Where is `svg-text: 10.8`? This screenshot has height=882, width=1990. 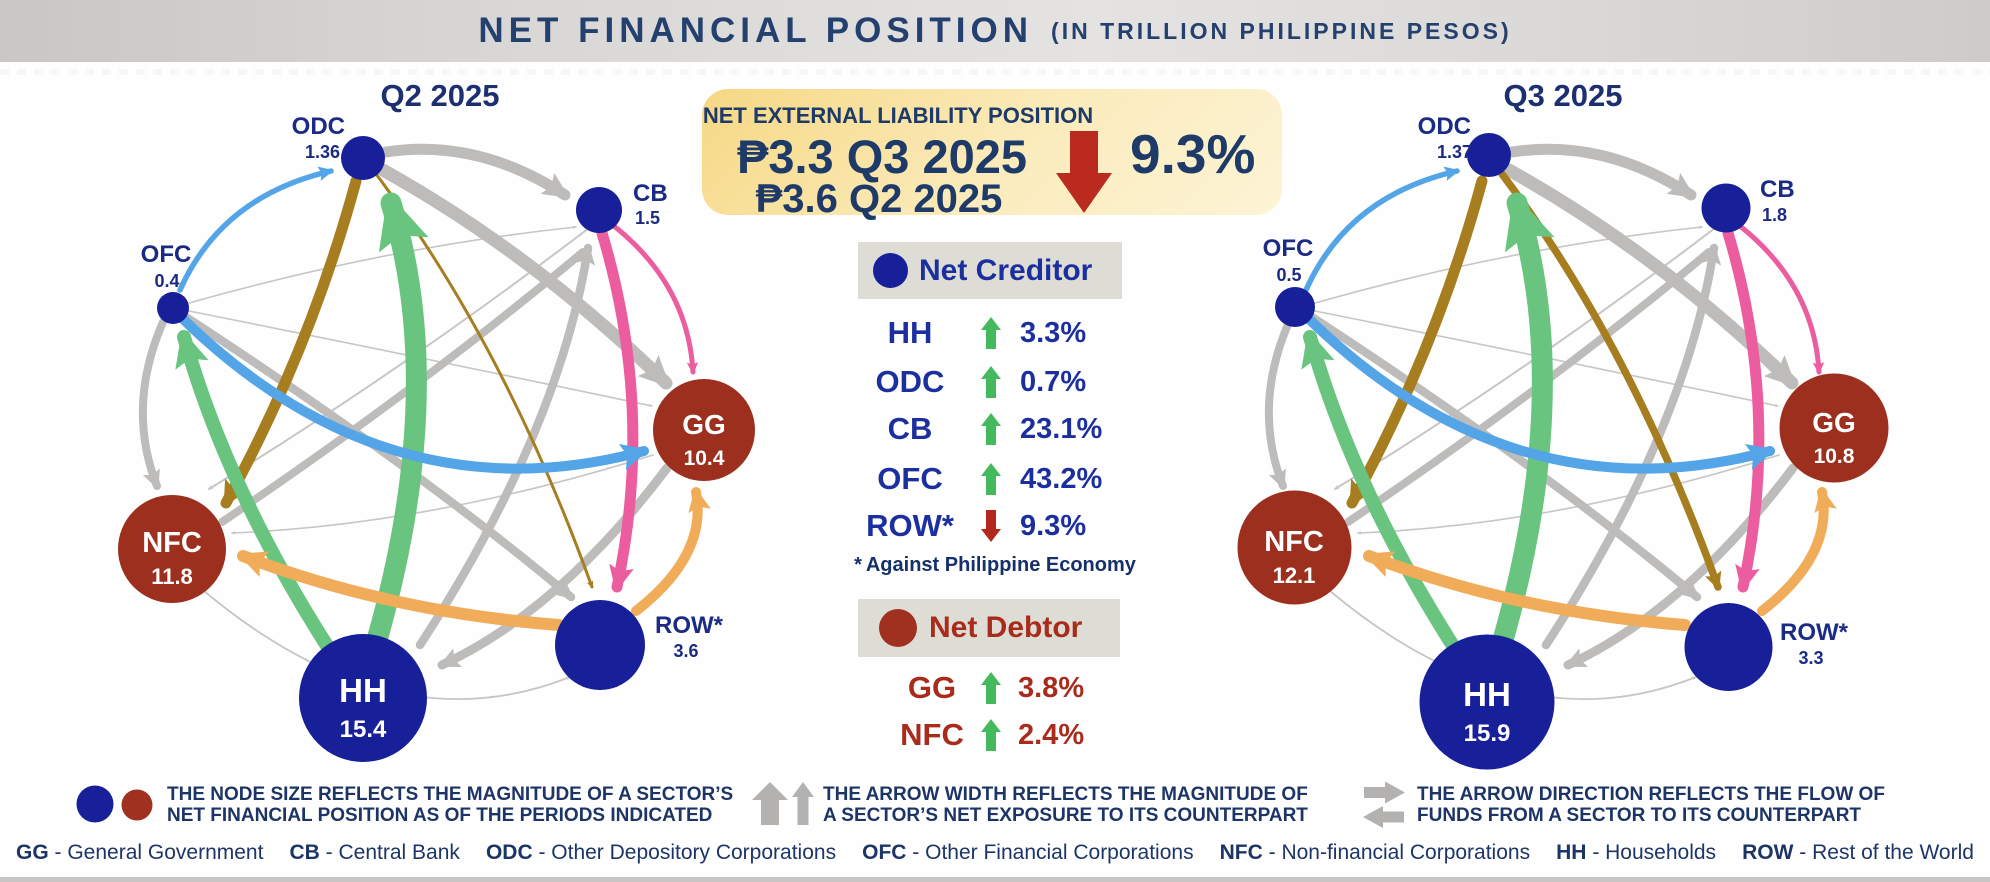 svg-text: 10.8 is located at coordinates (1834, 456).